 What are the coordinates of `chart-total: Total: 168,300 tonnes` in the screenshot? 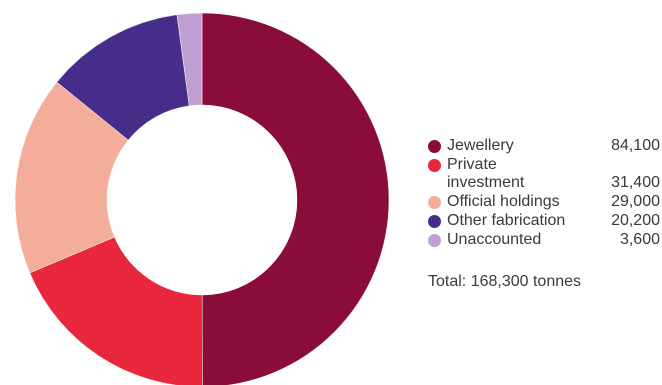 It's located at (505, 281).